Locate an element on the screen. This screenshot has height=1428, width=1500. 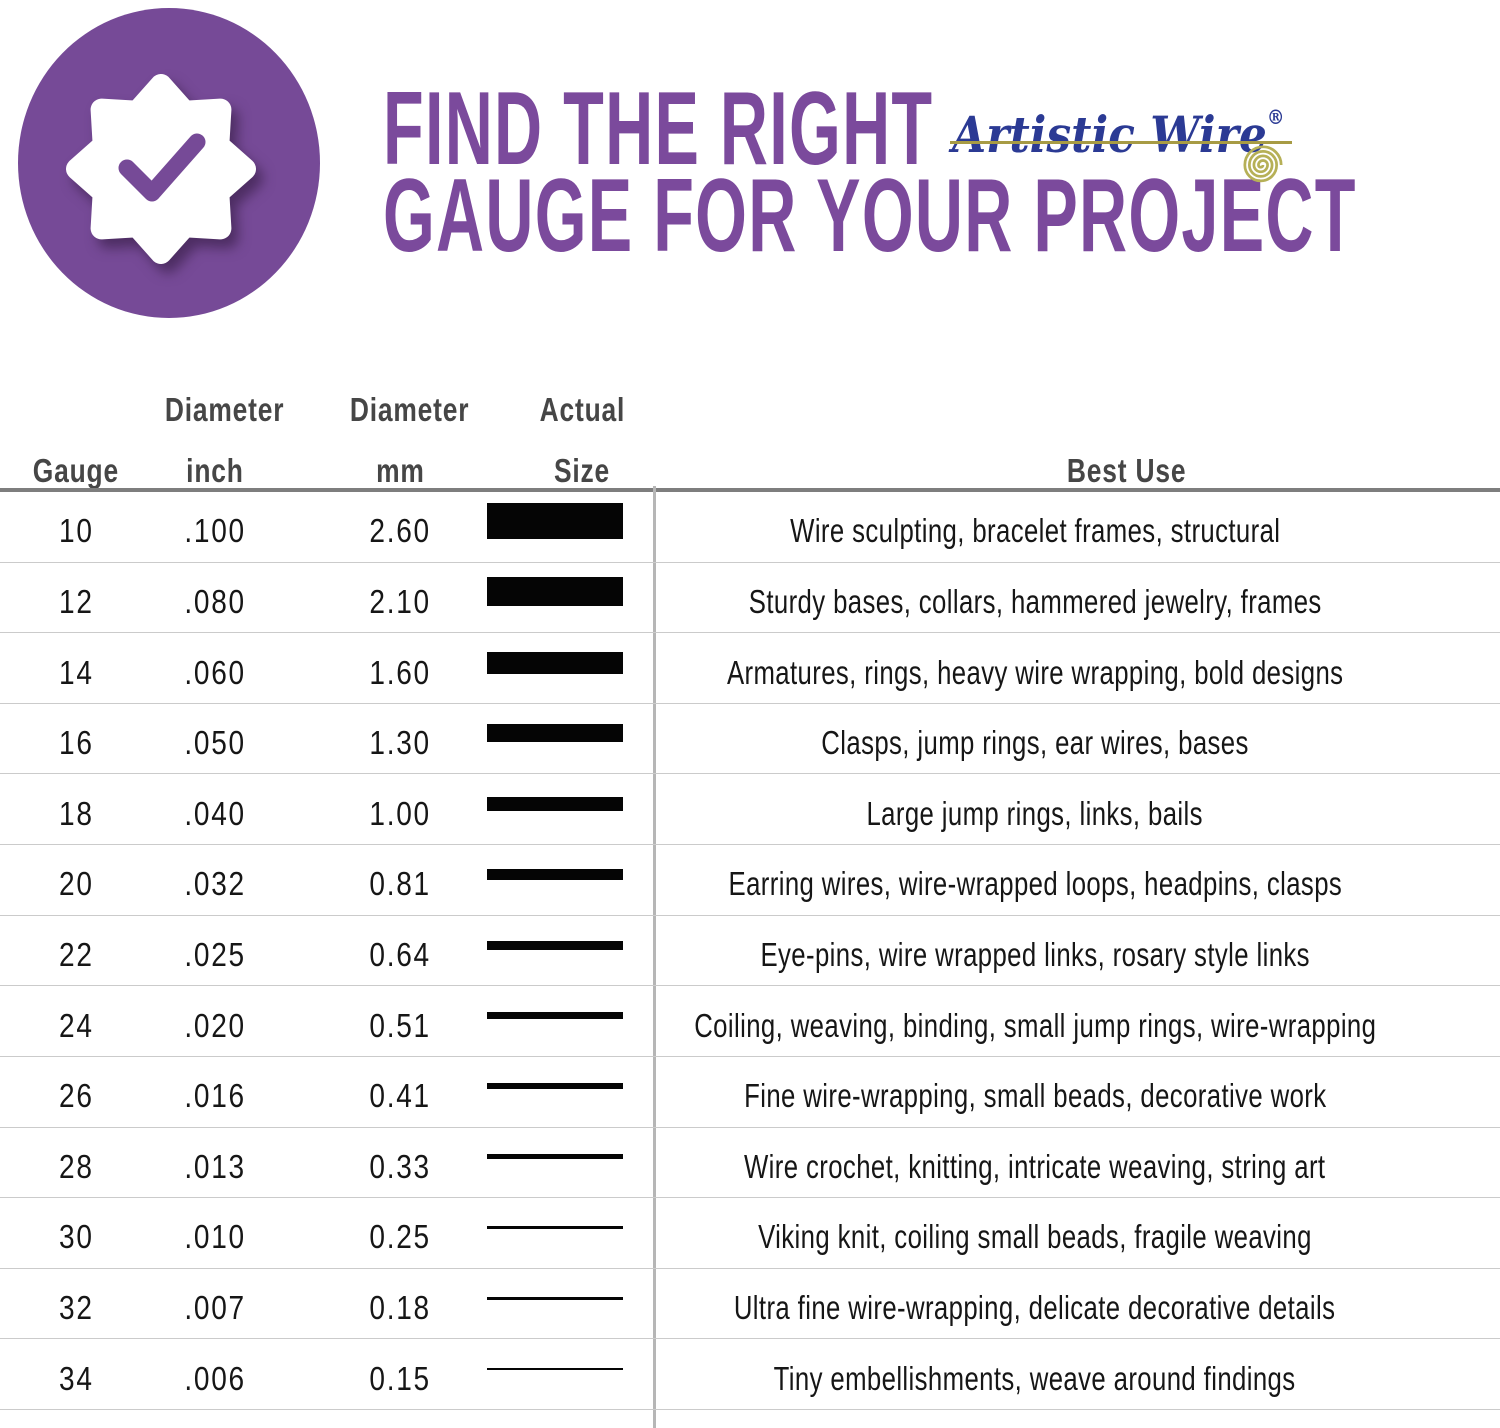
column-header-diameter-mm-top: Diameter is located at coordinates (409, 409).